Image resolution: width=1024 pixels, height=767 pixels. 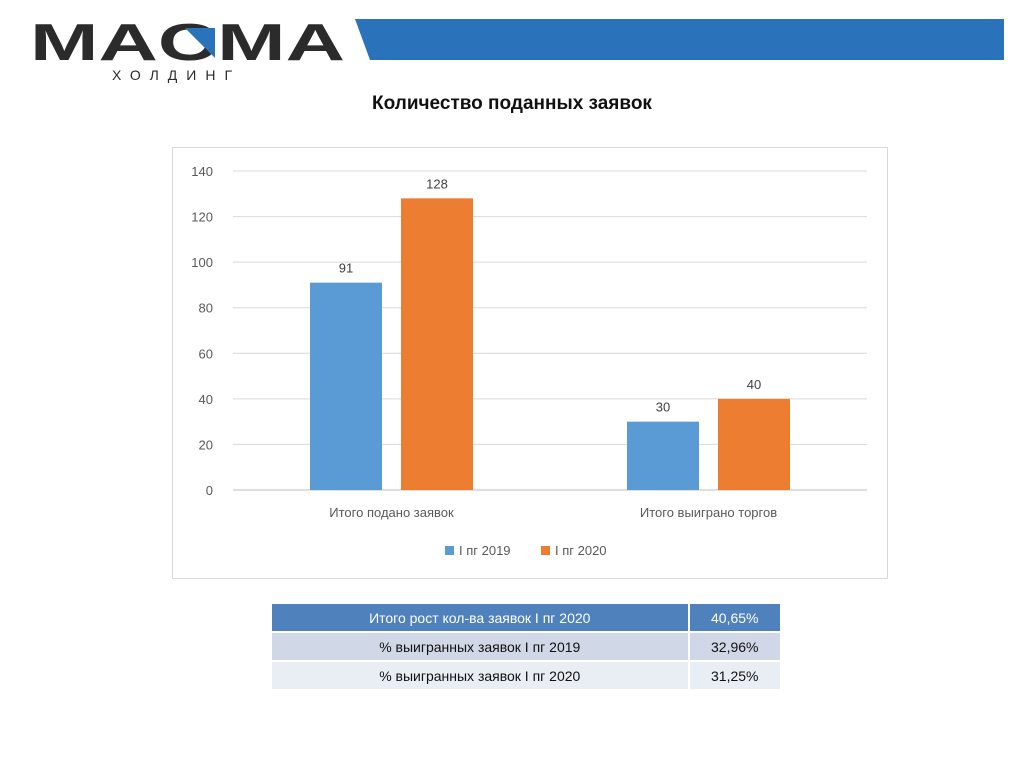 What do you see at coordinates (209, 490) in the screenshot?
I see `y-tick-label: 0` at bounding box center [209, 490].